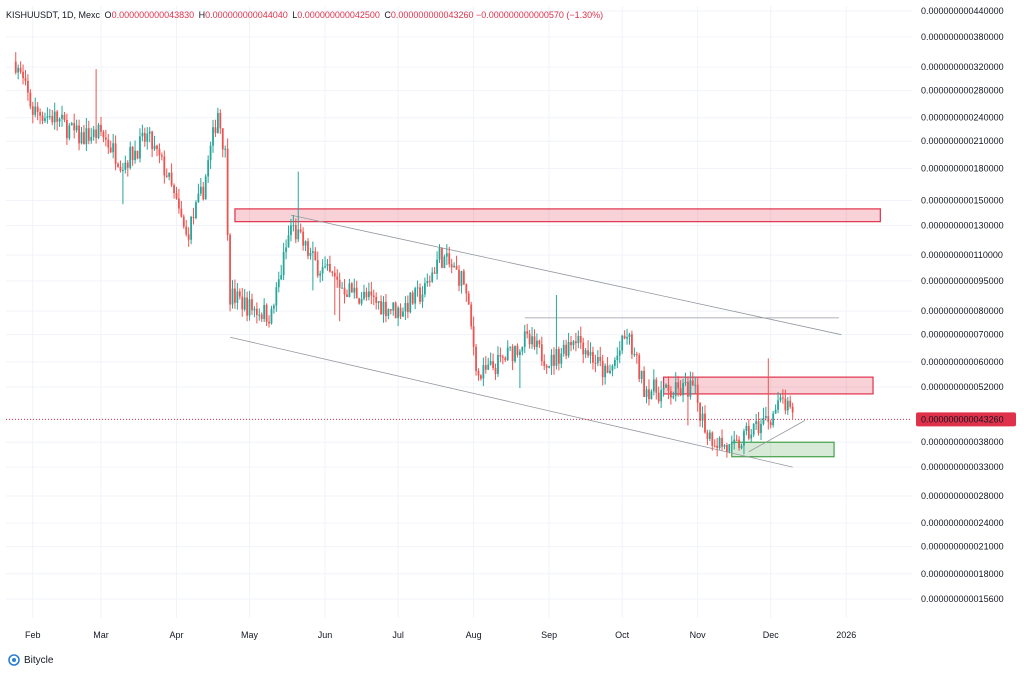 This screenshot has width=1024, height=673. I want to click on demand-zone, so click(783, 449).